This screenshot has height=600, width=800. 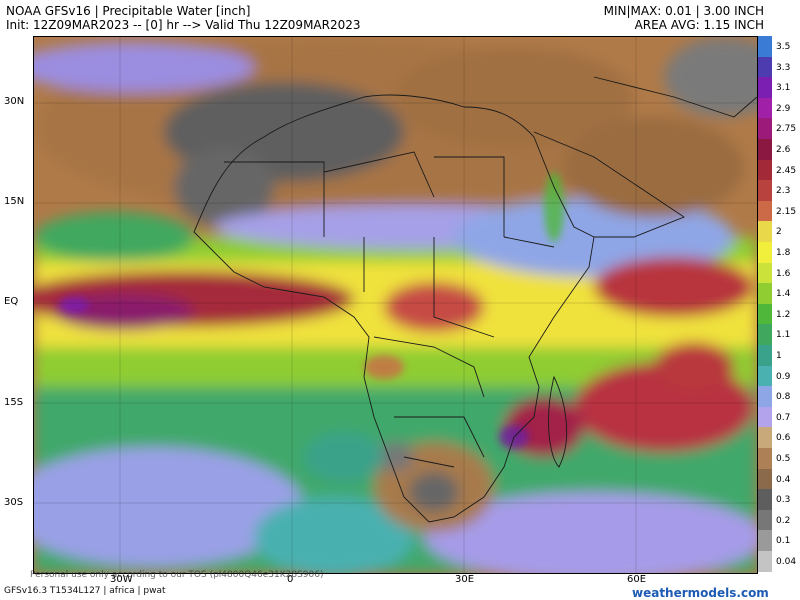 What do you see at coordinates (779, 232) in the screenshot?
I see `colorbar-label: 2` at bounding box center [779, 232].